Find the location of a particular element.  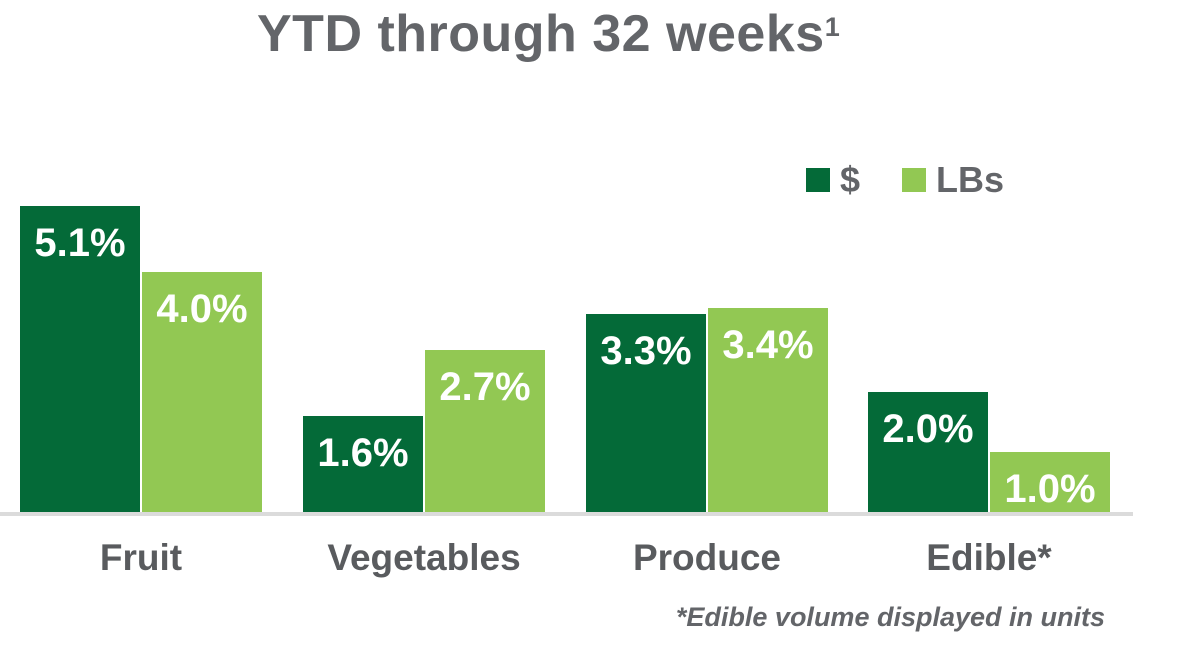

chart-title: YTD through 32 weeks1 is located at coordinates (548, 34).